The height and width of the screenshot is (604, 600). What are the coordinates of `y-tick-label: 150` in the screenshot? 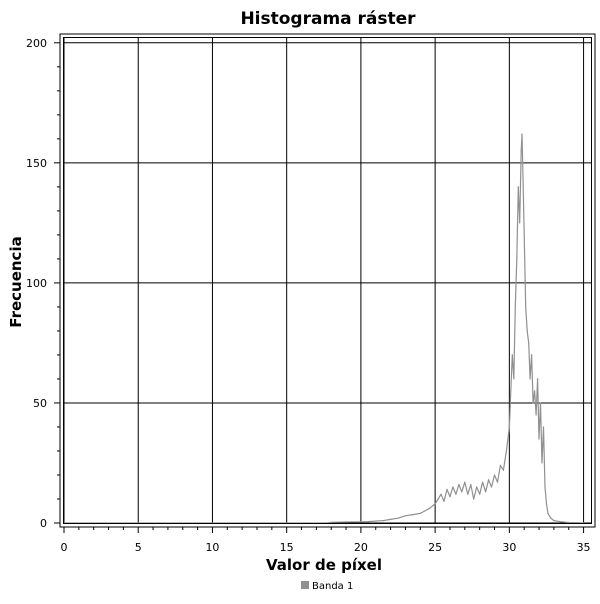 It's located at (36, 163).